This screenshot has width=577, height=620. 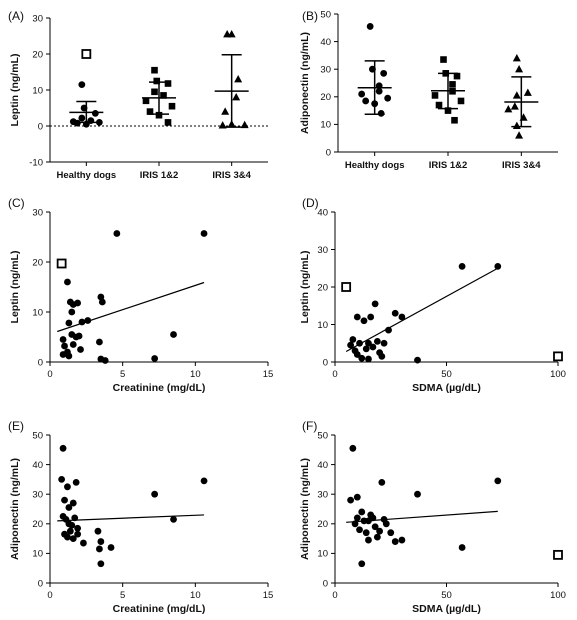 I want to click on x-tick-label: 50, so click(x=446, y=595).